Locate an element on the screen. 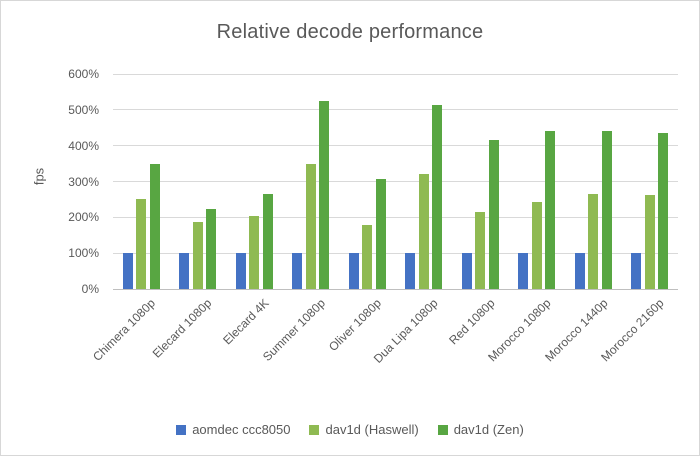 This screenshot has height=456, width=700. y-tick-label: 600% is located at coordinates (83, 74).